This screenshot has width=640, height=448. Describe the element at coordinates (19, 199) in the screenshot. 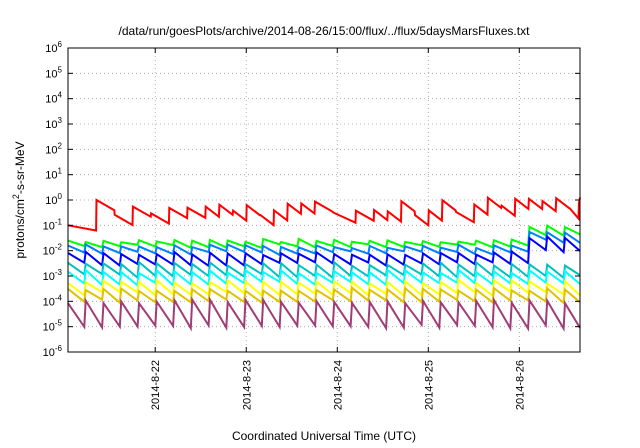

I see `y-axis-label: protons/cm2-s-sr-MeV` at that location.